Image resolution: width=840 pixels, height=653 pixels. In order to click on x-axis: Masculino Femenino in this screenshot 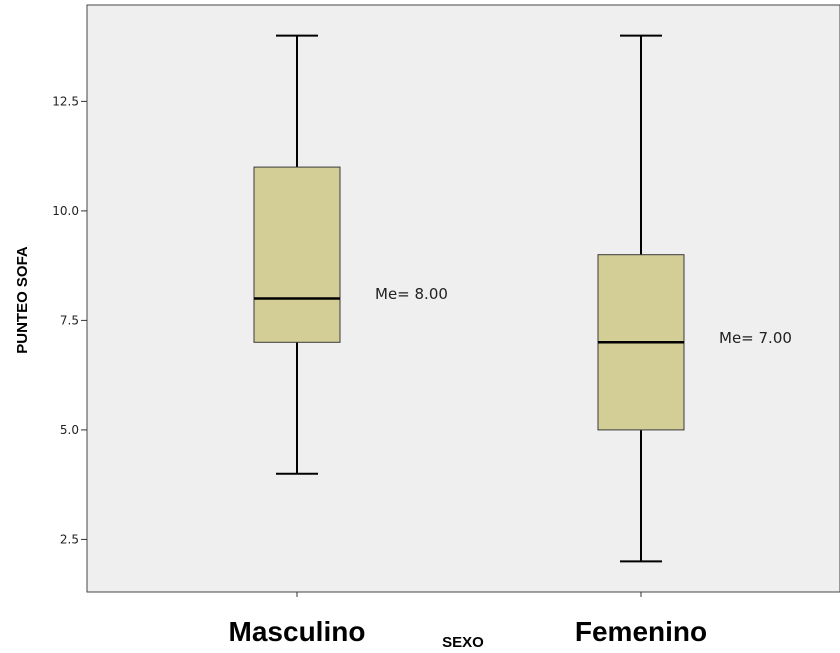, I will do `click(468, 619)`.